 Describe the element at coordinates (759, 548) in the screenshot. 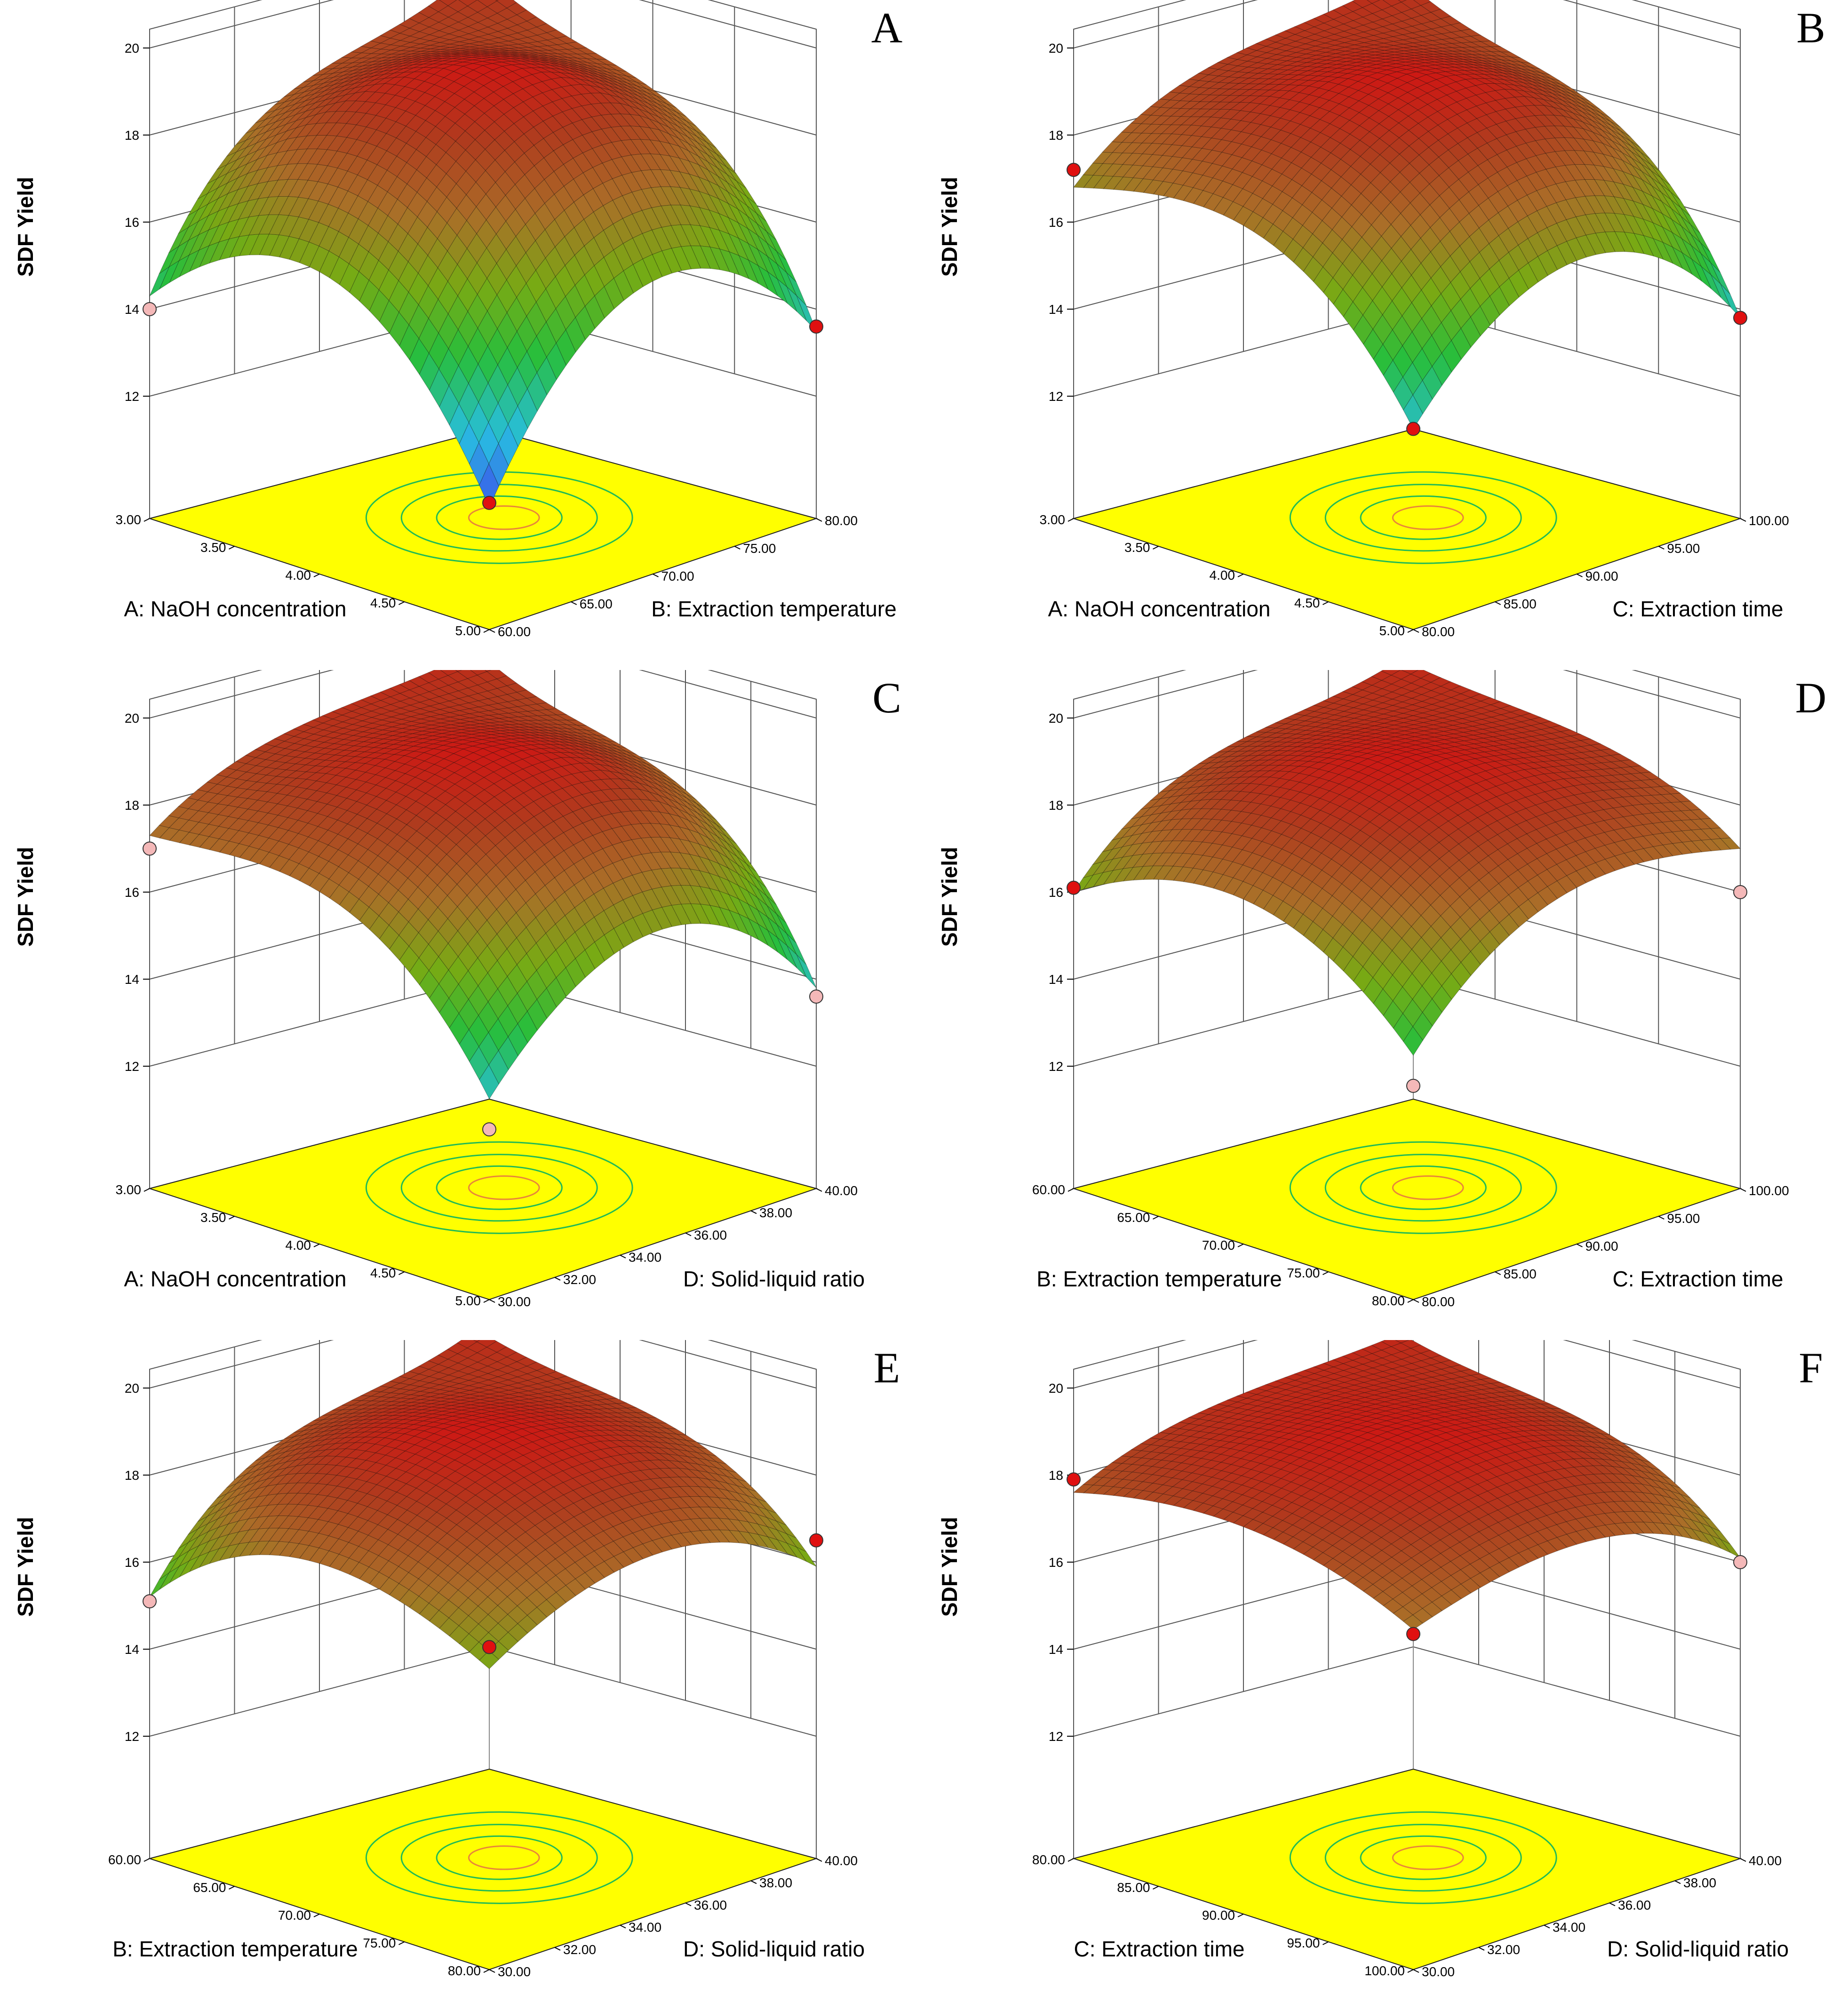

I see `y-tick-label: 75.00` at that location.